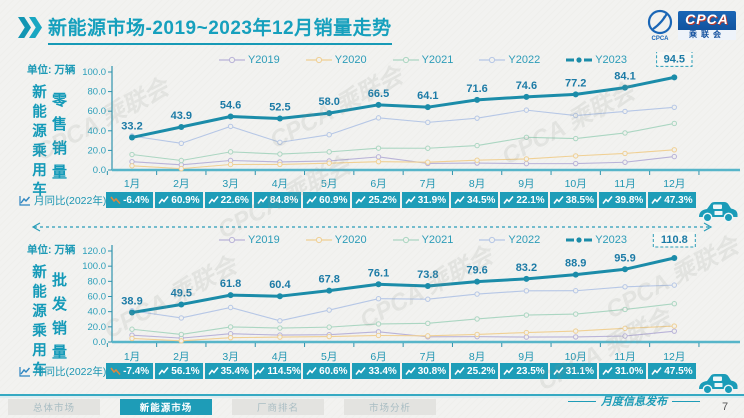 The height and width of the screenshot is (418, 744). I want to click on yoy-cell: 33.4%, so click(376, 371).